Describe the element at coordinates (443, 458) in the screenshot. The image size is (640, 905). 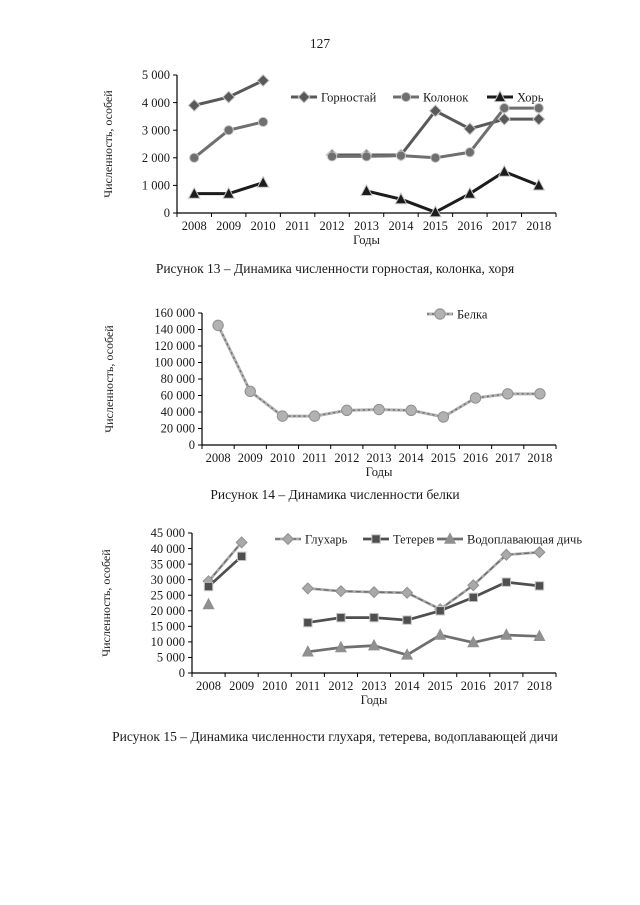
I see `x-tick-label: 2015` at that location.